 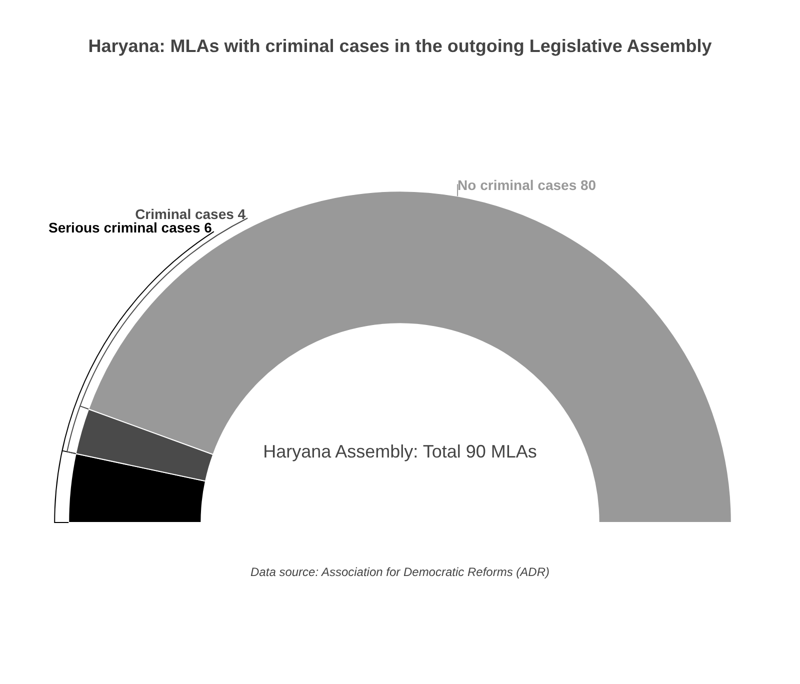 What do you see at coordinates (588, 184) in the screenshot?
I see `data-label: 80` at bounding box center [588, 184].